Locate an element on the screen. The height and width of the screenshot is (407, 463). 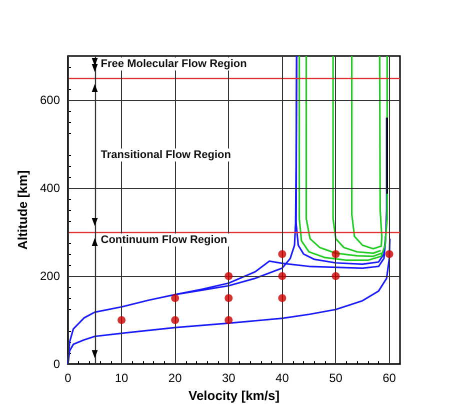
y-tick-label: 600 is located at coordinates (50, 100).